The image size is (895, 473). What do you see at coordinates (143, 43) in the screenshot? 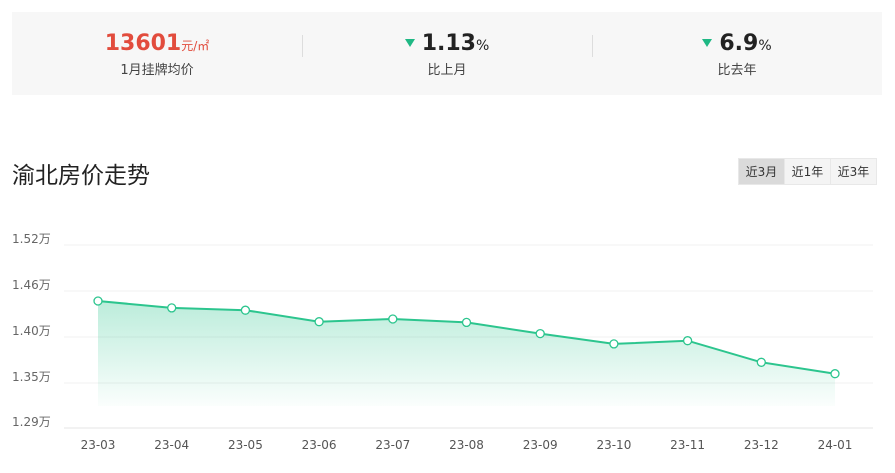
I see `avg-price-value: 13601` at bounding box center [143, 43].